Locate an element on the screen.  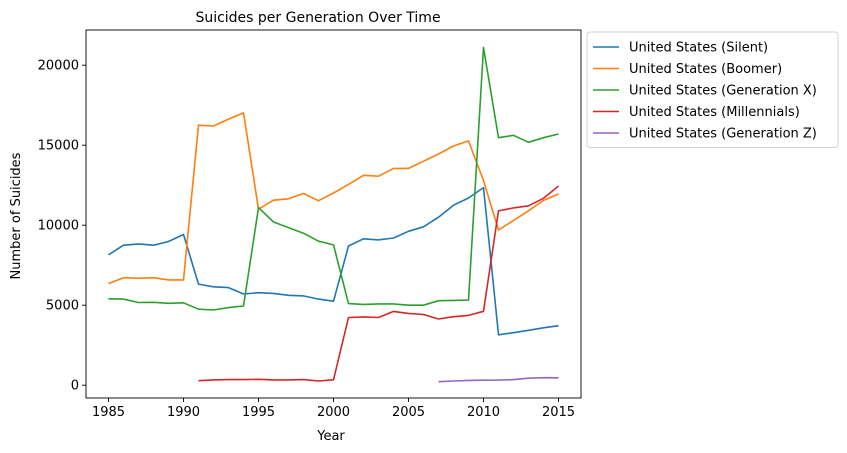
legend-label-1: United States (Boomer) is located at coordinates (705, 69).